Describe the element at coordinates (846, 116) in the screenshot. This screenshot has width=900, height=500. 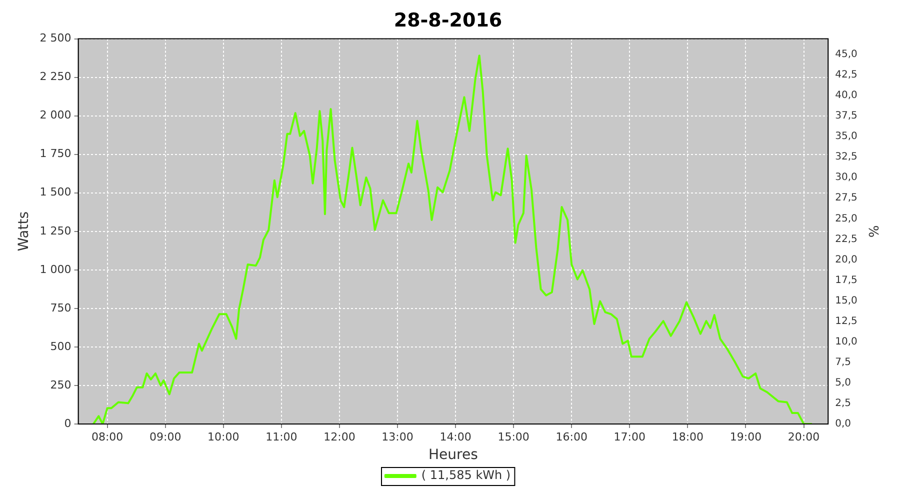
I see `y2-tick-label: 37,5` at that location.